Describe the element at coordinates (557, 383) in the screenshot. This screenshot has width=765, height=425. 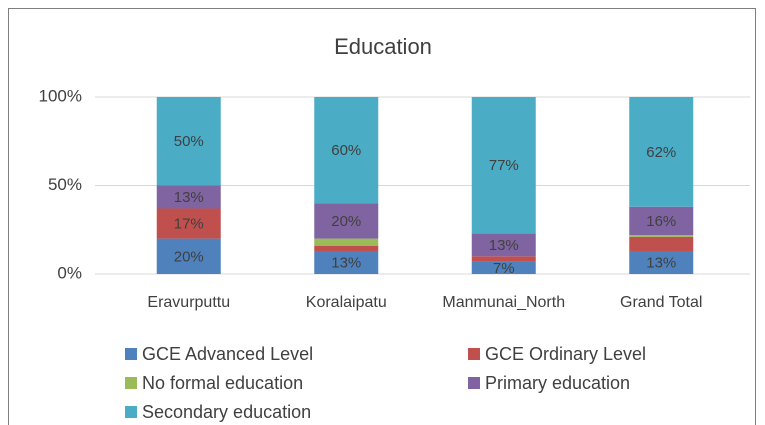
I see `legend-label: Primary education` at that location.